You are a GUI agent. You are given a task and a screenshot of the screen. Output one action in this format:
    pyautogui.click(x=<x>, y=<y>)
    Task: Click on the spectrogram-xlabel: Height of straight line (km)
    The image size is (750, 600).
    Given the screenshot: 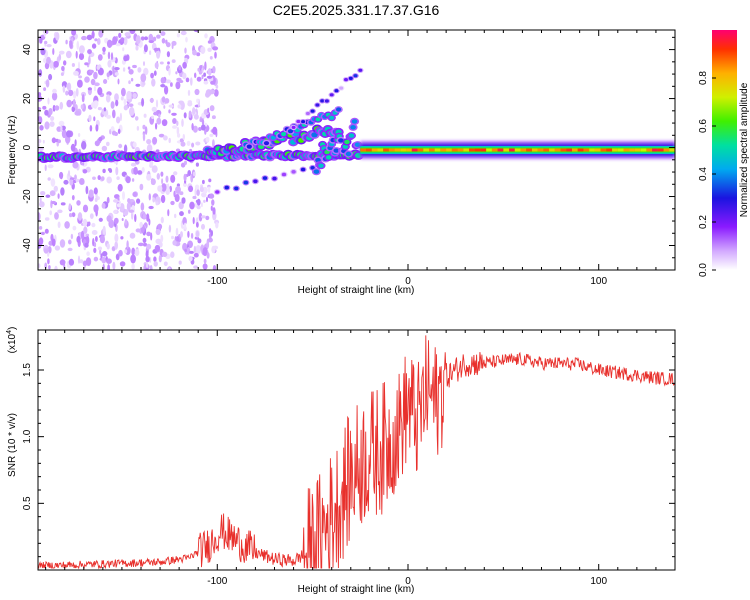 What is the action you would take?
    pyautogui.click(x=356, y=290)
    